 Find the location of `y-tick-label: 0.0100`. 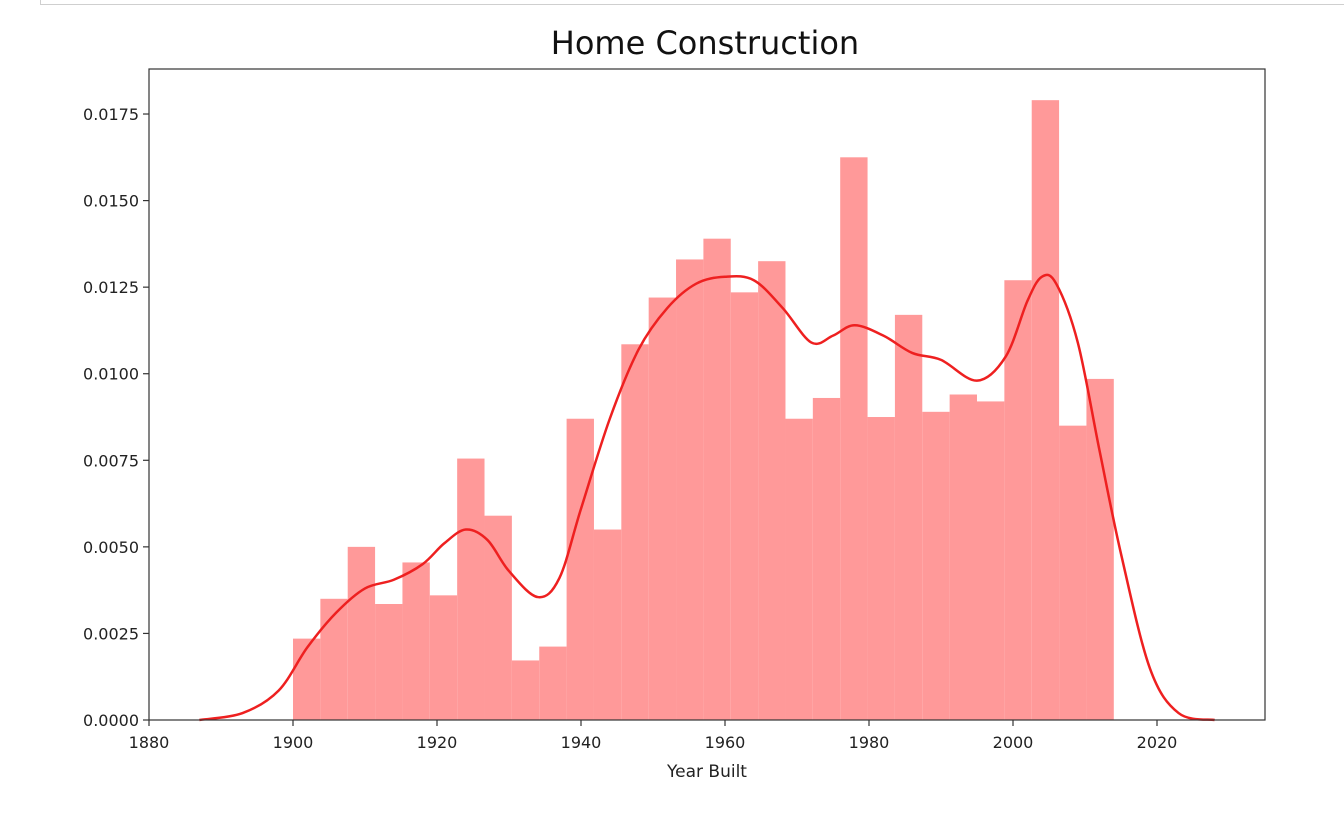

y-tick-label: 0.0100 is located at coordinates (111, 374).